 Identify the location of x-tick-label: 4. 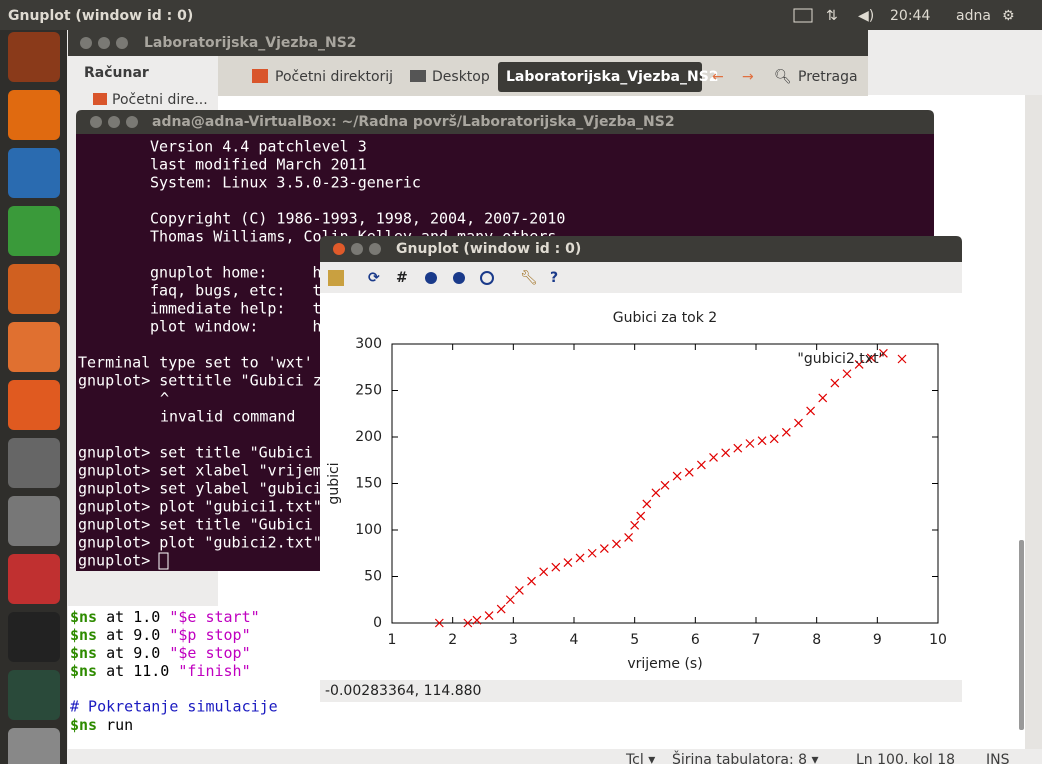
(574, 640).